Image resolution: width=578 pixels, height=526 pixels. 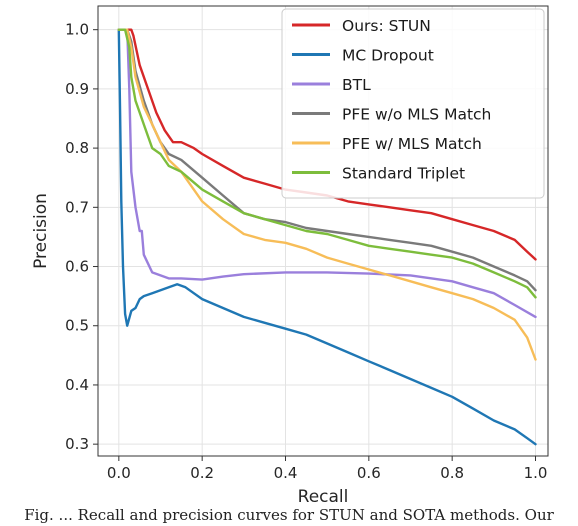 I want to click on y-axis-label: Precision, so click(x=41, y=231).